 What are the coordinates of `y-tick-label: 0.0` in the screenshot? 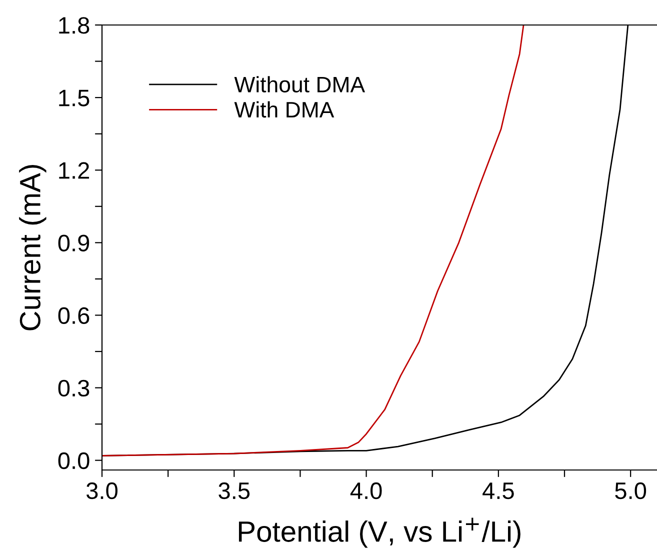 It's located at (74, 461).